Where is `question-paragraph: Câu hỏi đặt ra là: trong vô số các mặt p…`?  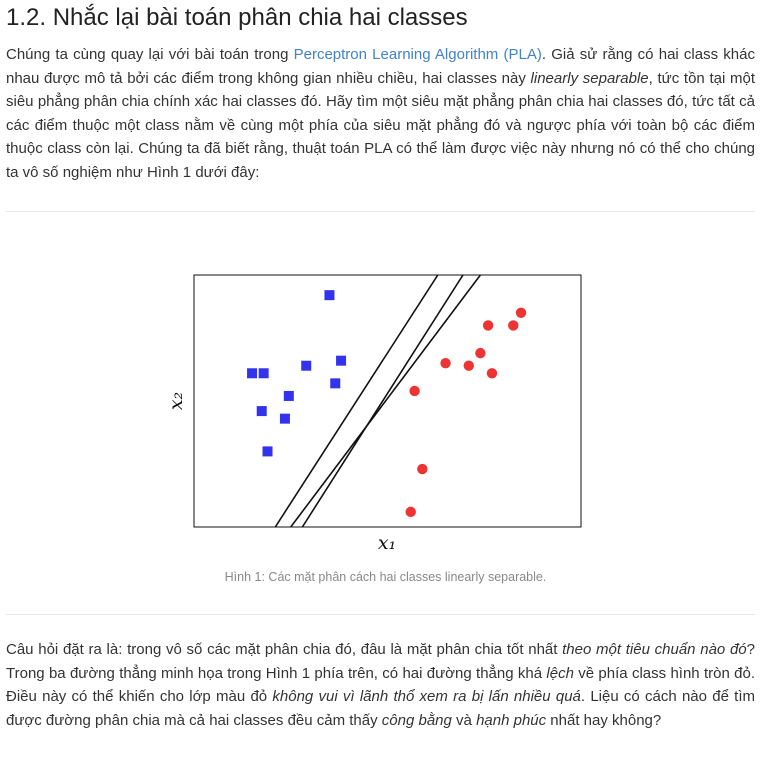
question-paragraph: Câu hỏi đặt ra là: trong vô số các mặt p… is located at coordinates (380, 685).